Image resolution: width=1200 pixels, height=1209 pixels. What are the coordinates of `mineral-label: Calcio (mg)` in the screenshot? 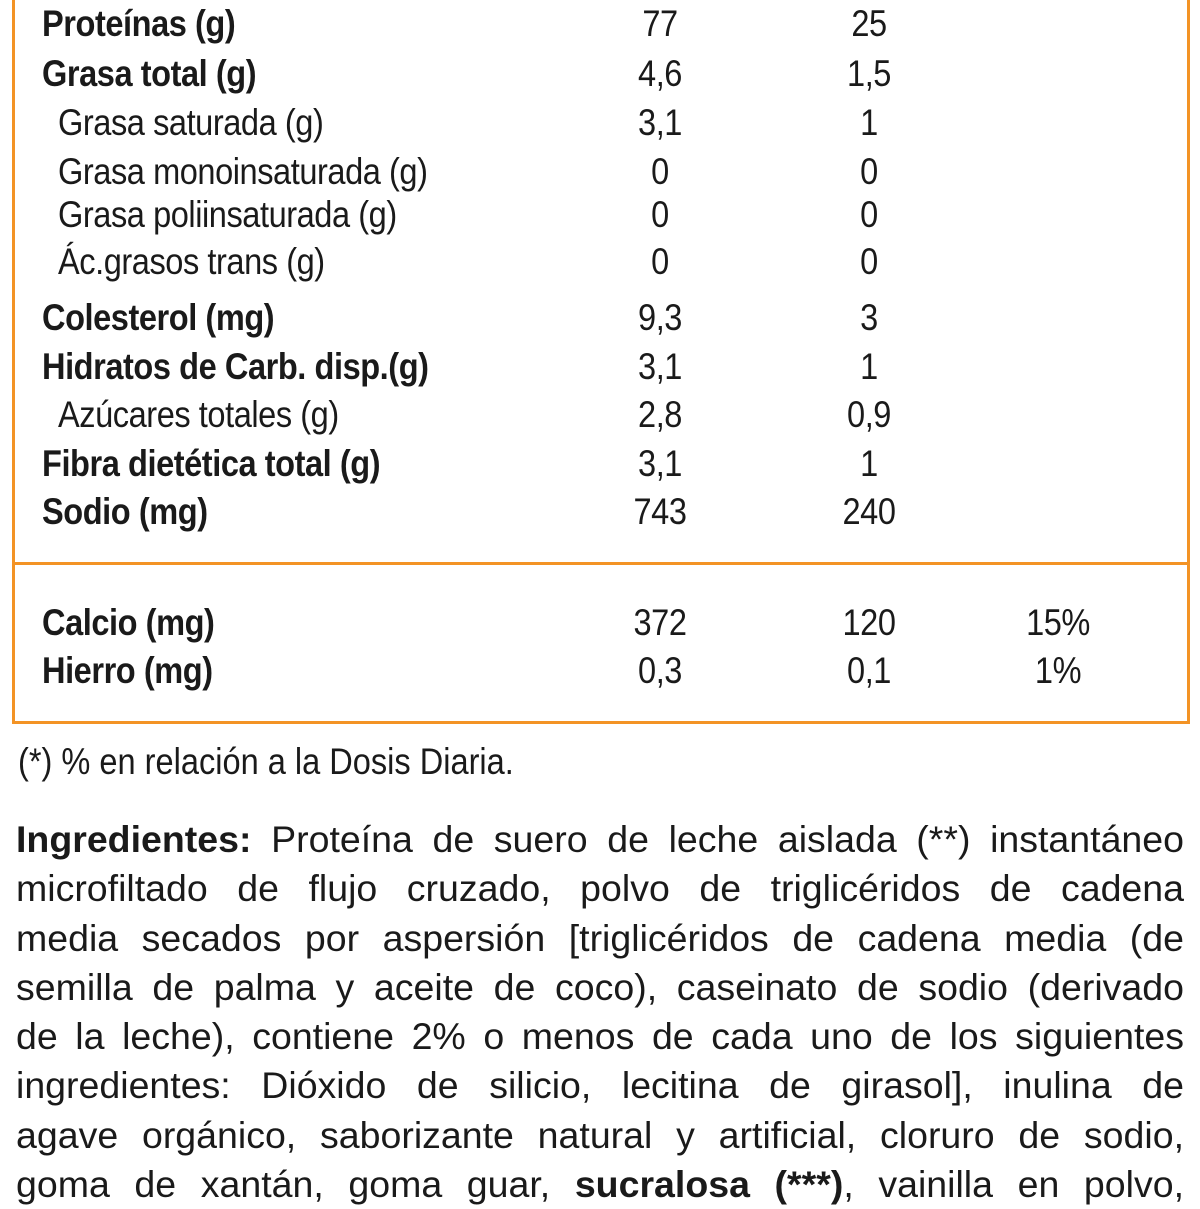 It's located at (128, 622).